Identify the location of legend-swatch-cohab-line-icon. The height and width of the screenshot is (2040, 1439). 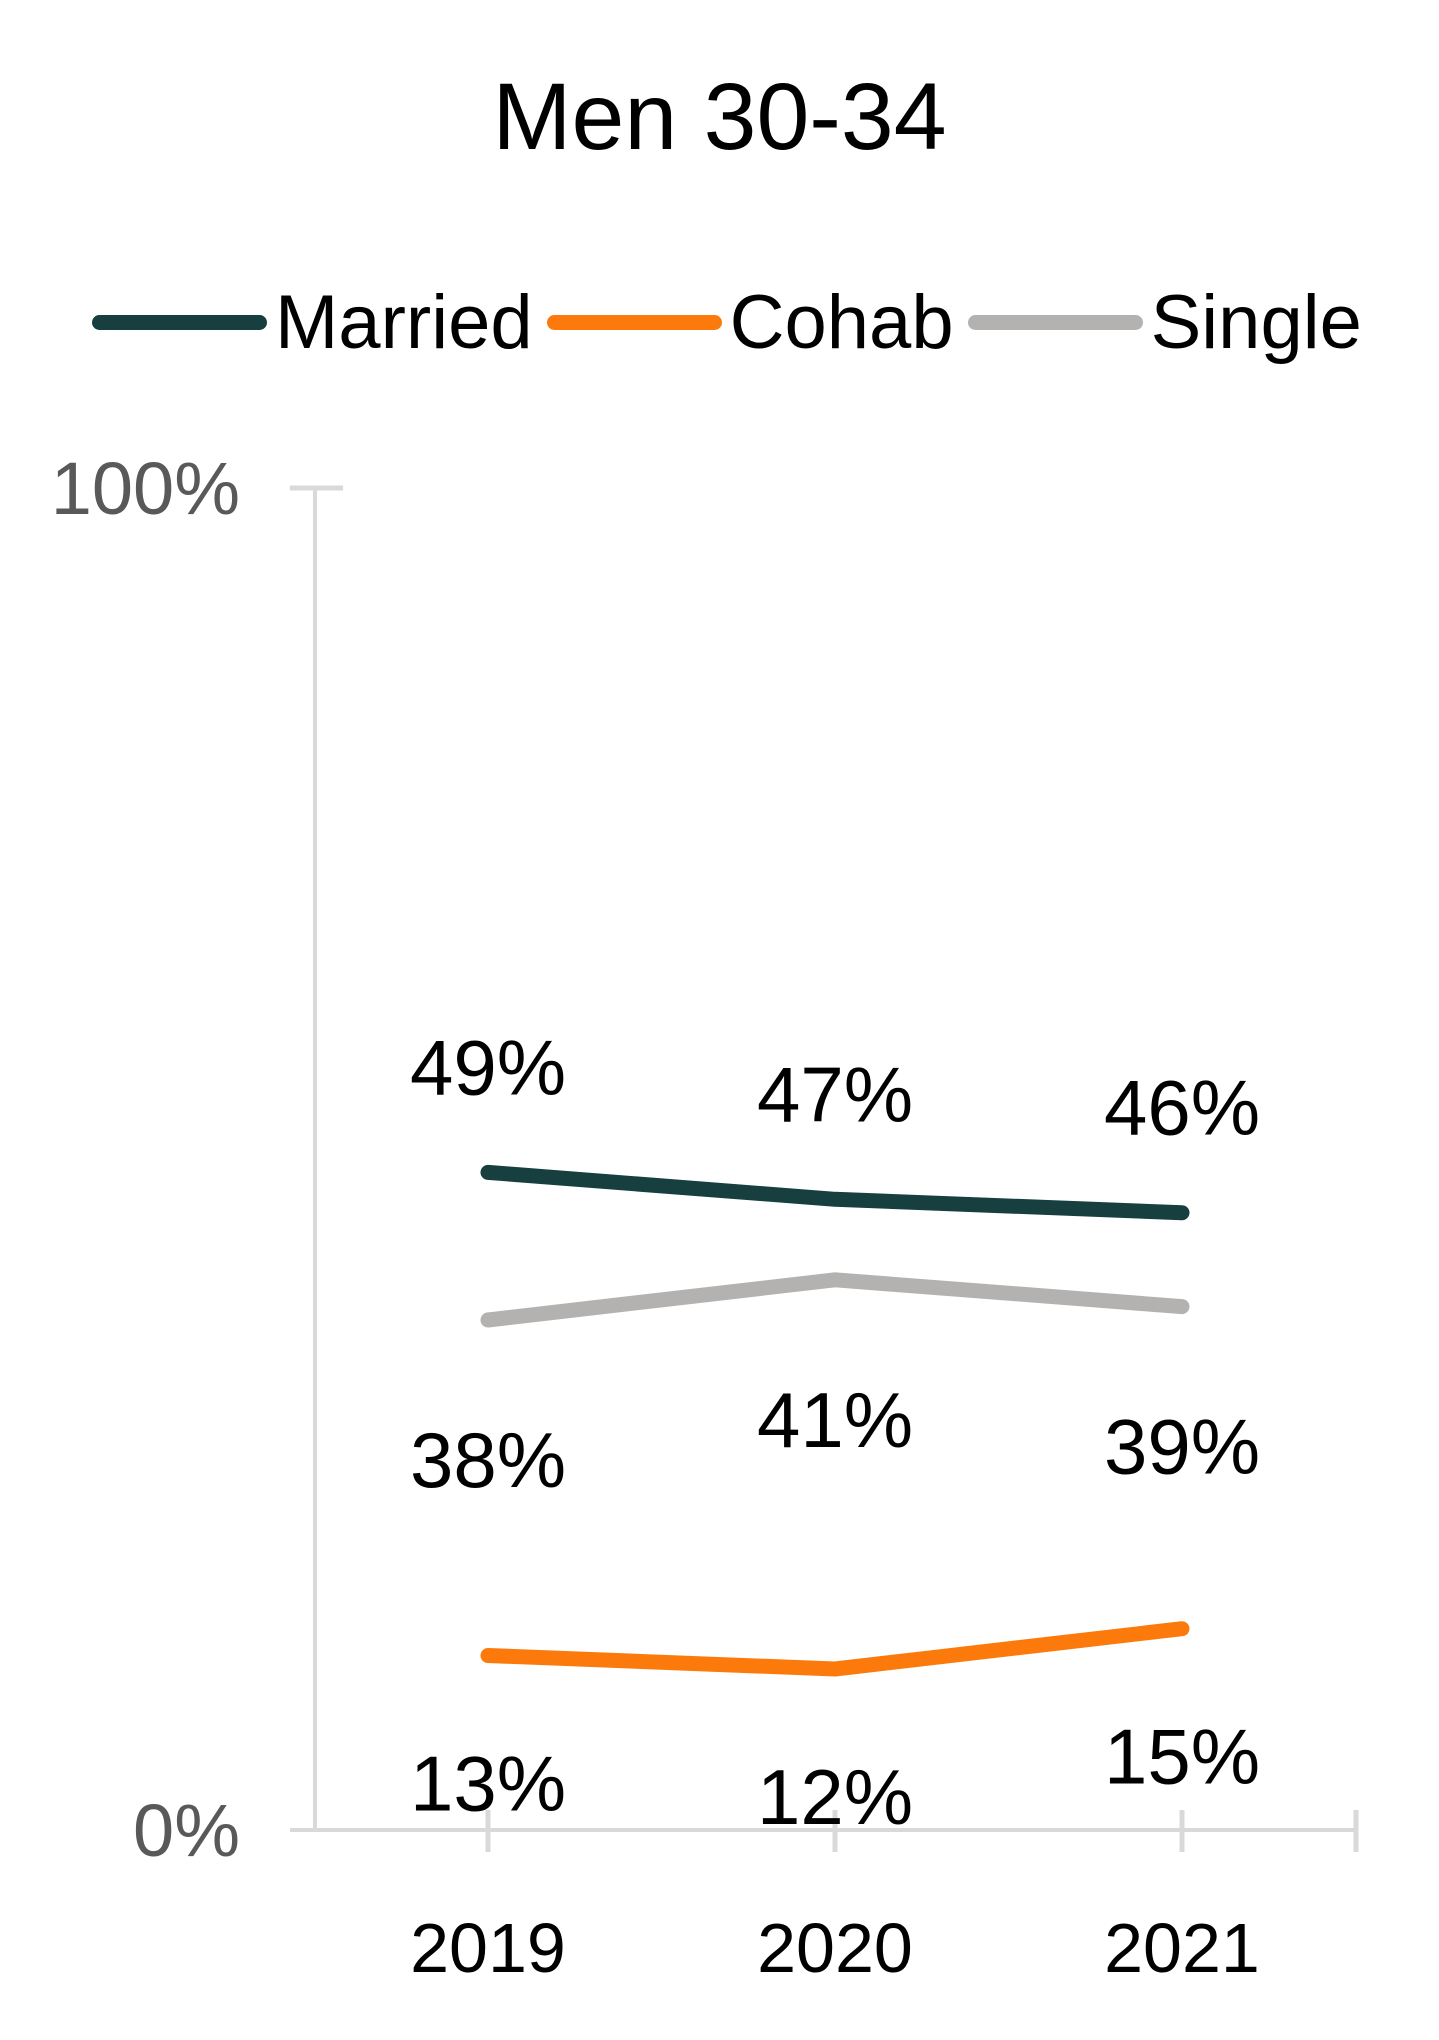
(634, 323).